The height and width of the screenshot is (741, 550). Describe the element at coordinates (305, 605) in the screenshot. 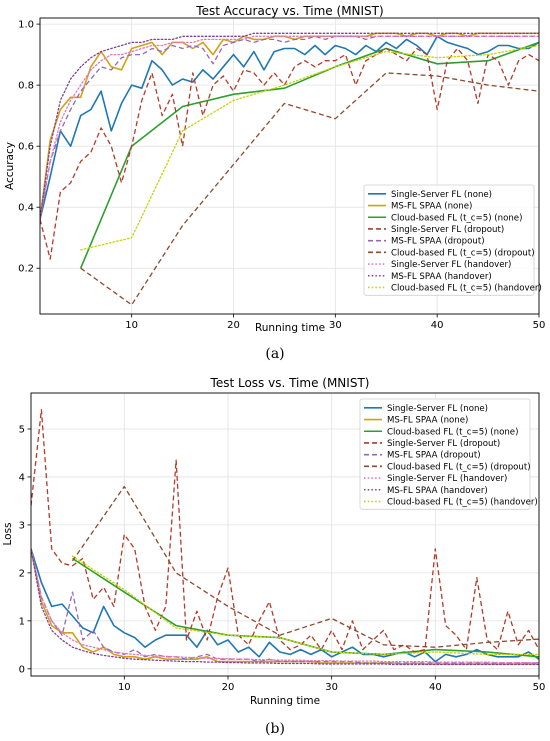

I see `loss-series-cloud-based-fl-t-c-5-handover` at that location.